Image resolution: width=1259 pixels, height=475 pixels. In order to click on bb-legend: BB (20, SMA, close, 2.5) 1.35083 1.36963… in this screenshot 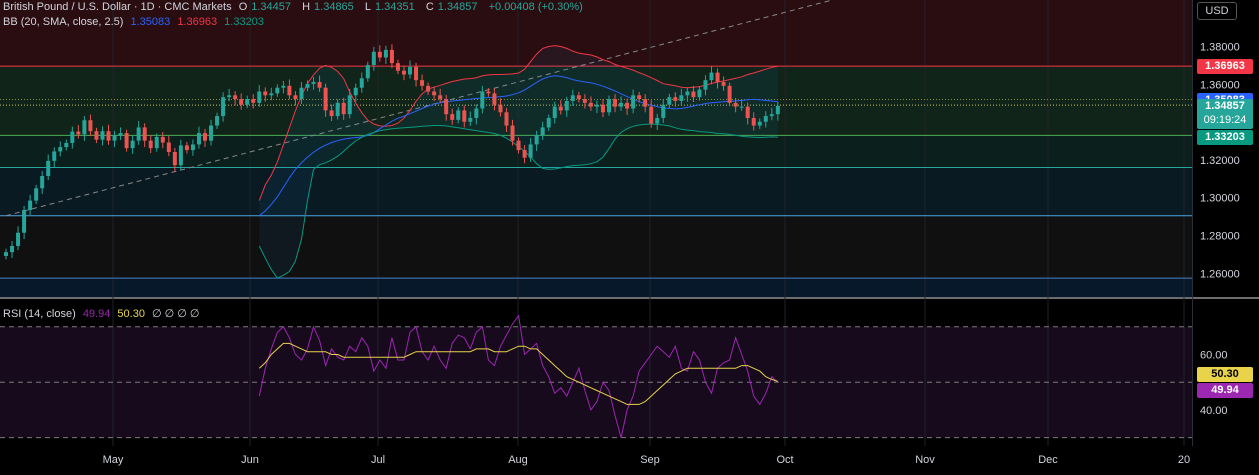, I will do `click(135, 22)`.